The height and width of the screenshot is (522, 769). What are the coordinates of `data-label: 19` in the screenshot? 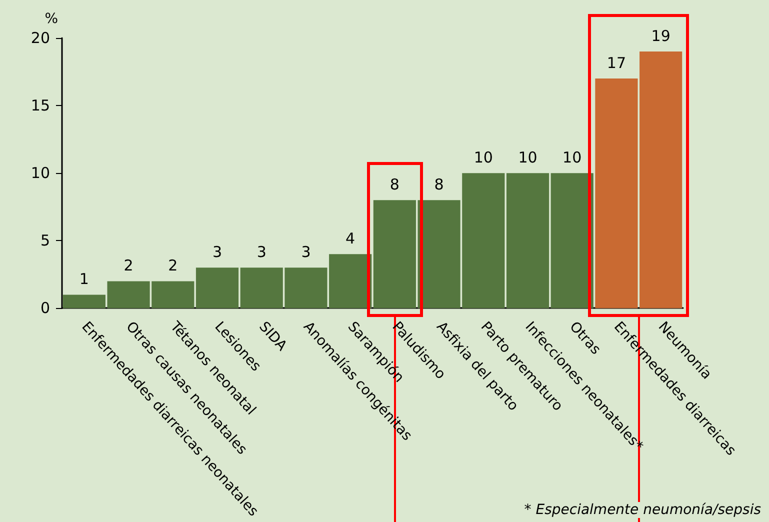 It's located at (660, 36).